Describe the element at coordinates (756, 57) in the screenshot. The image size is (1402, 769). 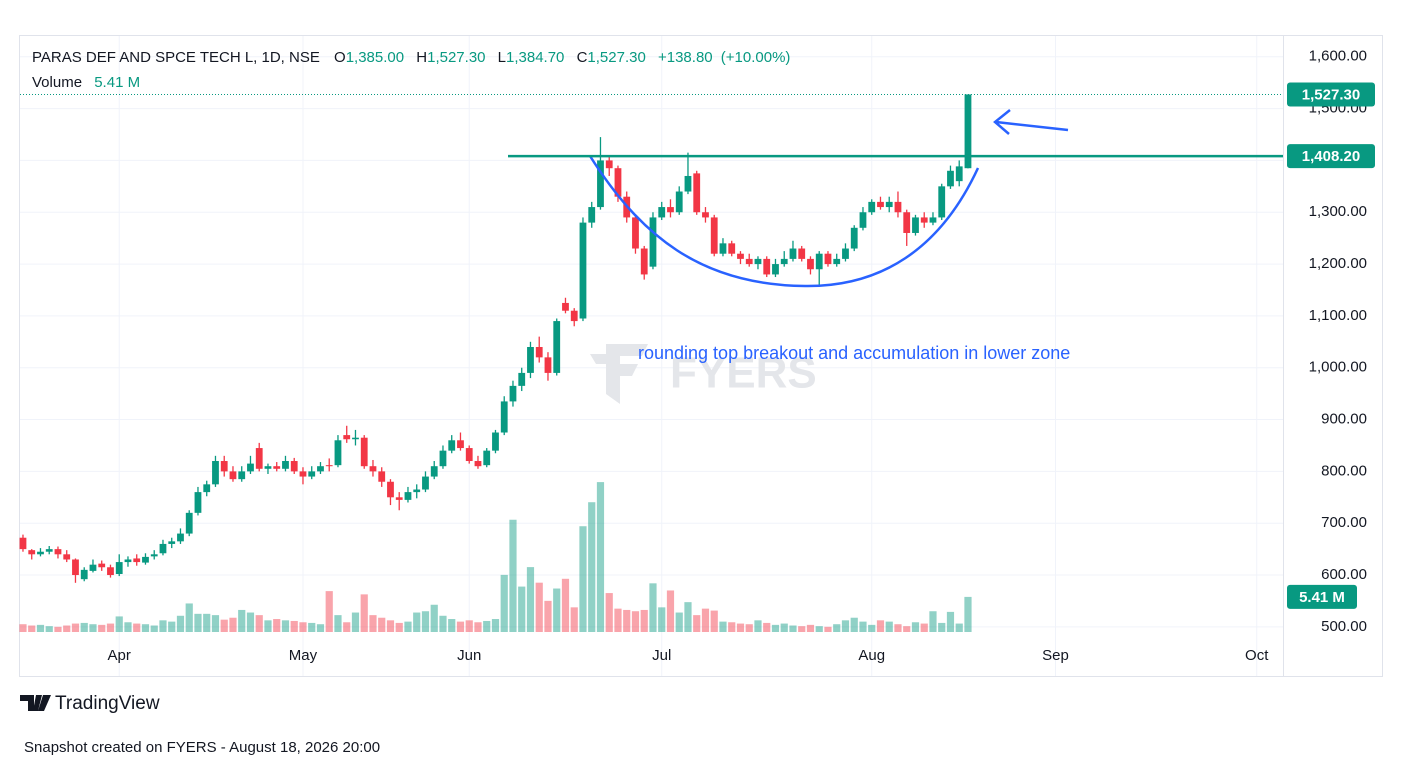
I see `change-percent: (+10.00%)` at that location.